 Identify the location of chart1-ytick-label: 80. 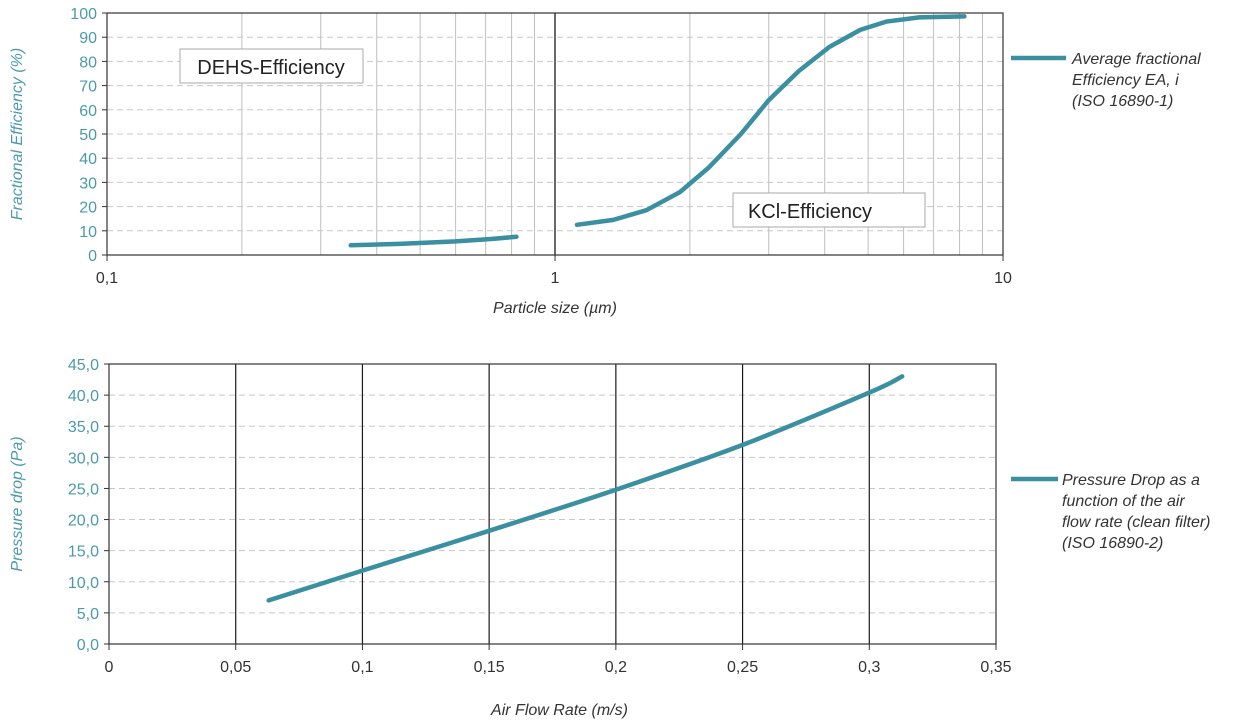
(88, 62).